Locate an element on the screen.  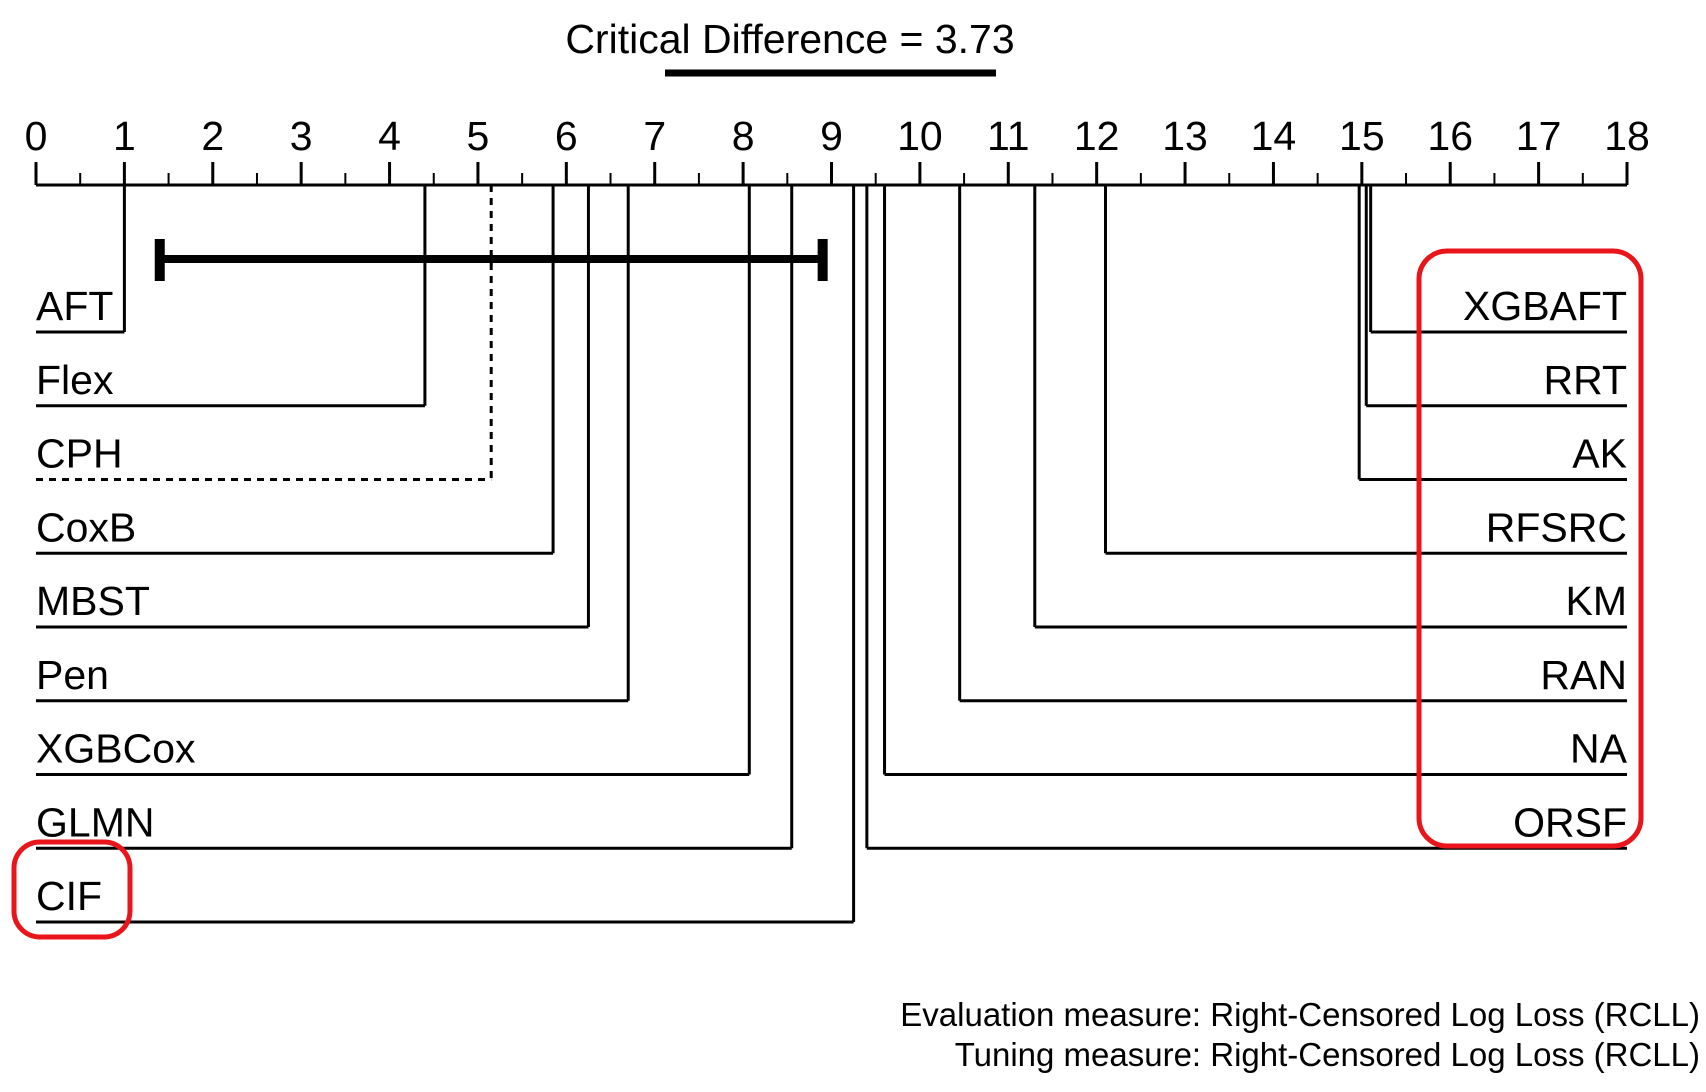
axis-tick-label-12: 12 is located at coordinates (1097, 136).